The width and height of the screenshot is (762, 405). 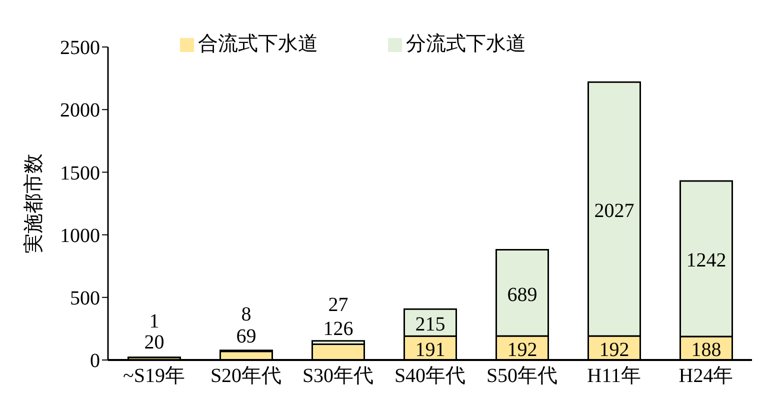 I want to click on y-tick-label: 1000, so click(x=80, y=235).